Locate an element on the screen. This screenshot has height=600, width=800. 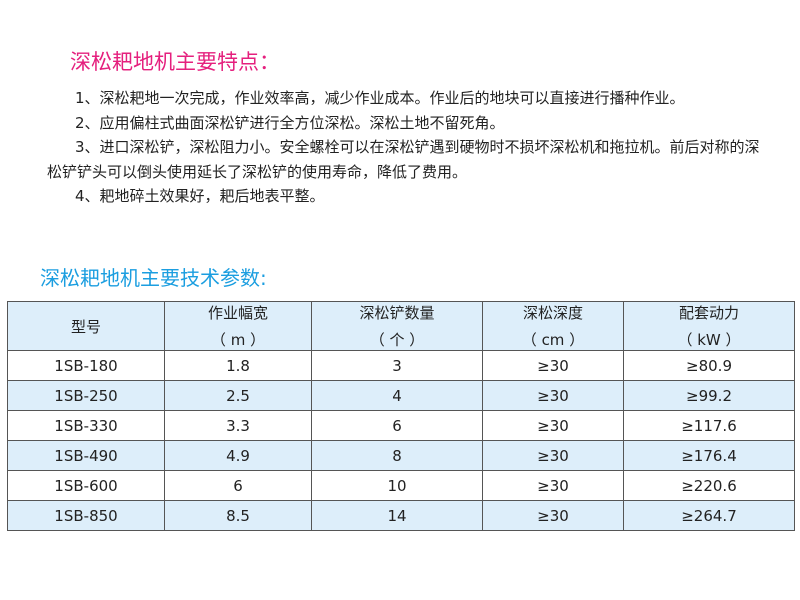
header-power: 配套动力（ kW ） is located at coordinates (709, 326).